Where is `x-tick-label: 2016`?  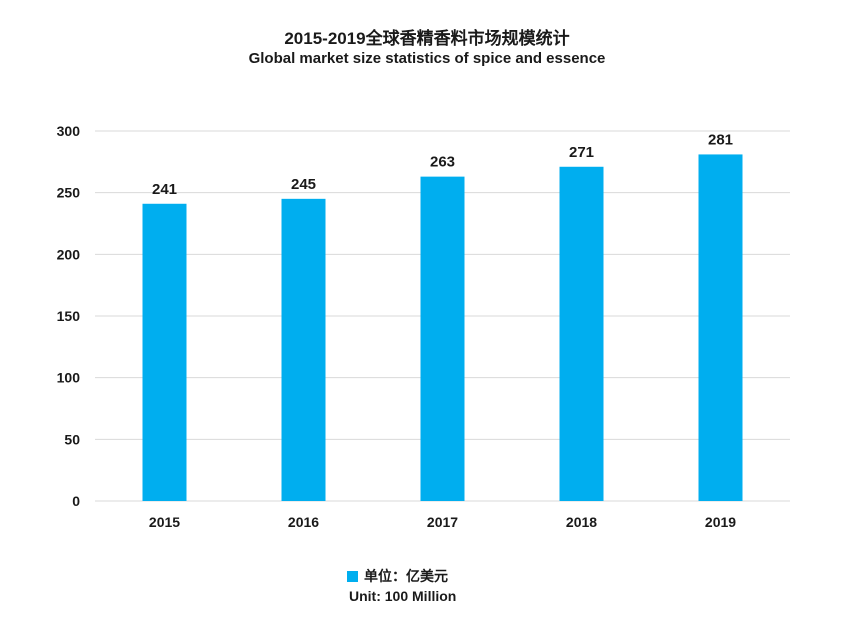
x-tick-label: 2016 is located at coordinates (303, 522).